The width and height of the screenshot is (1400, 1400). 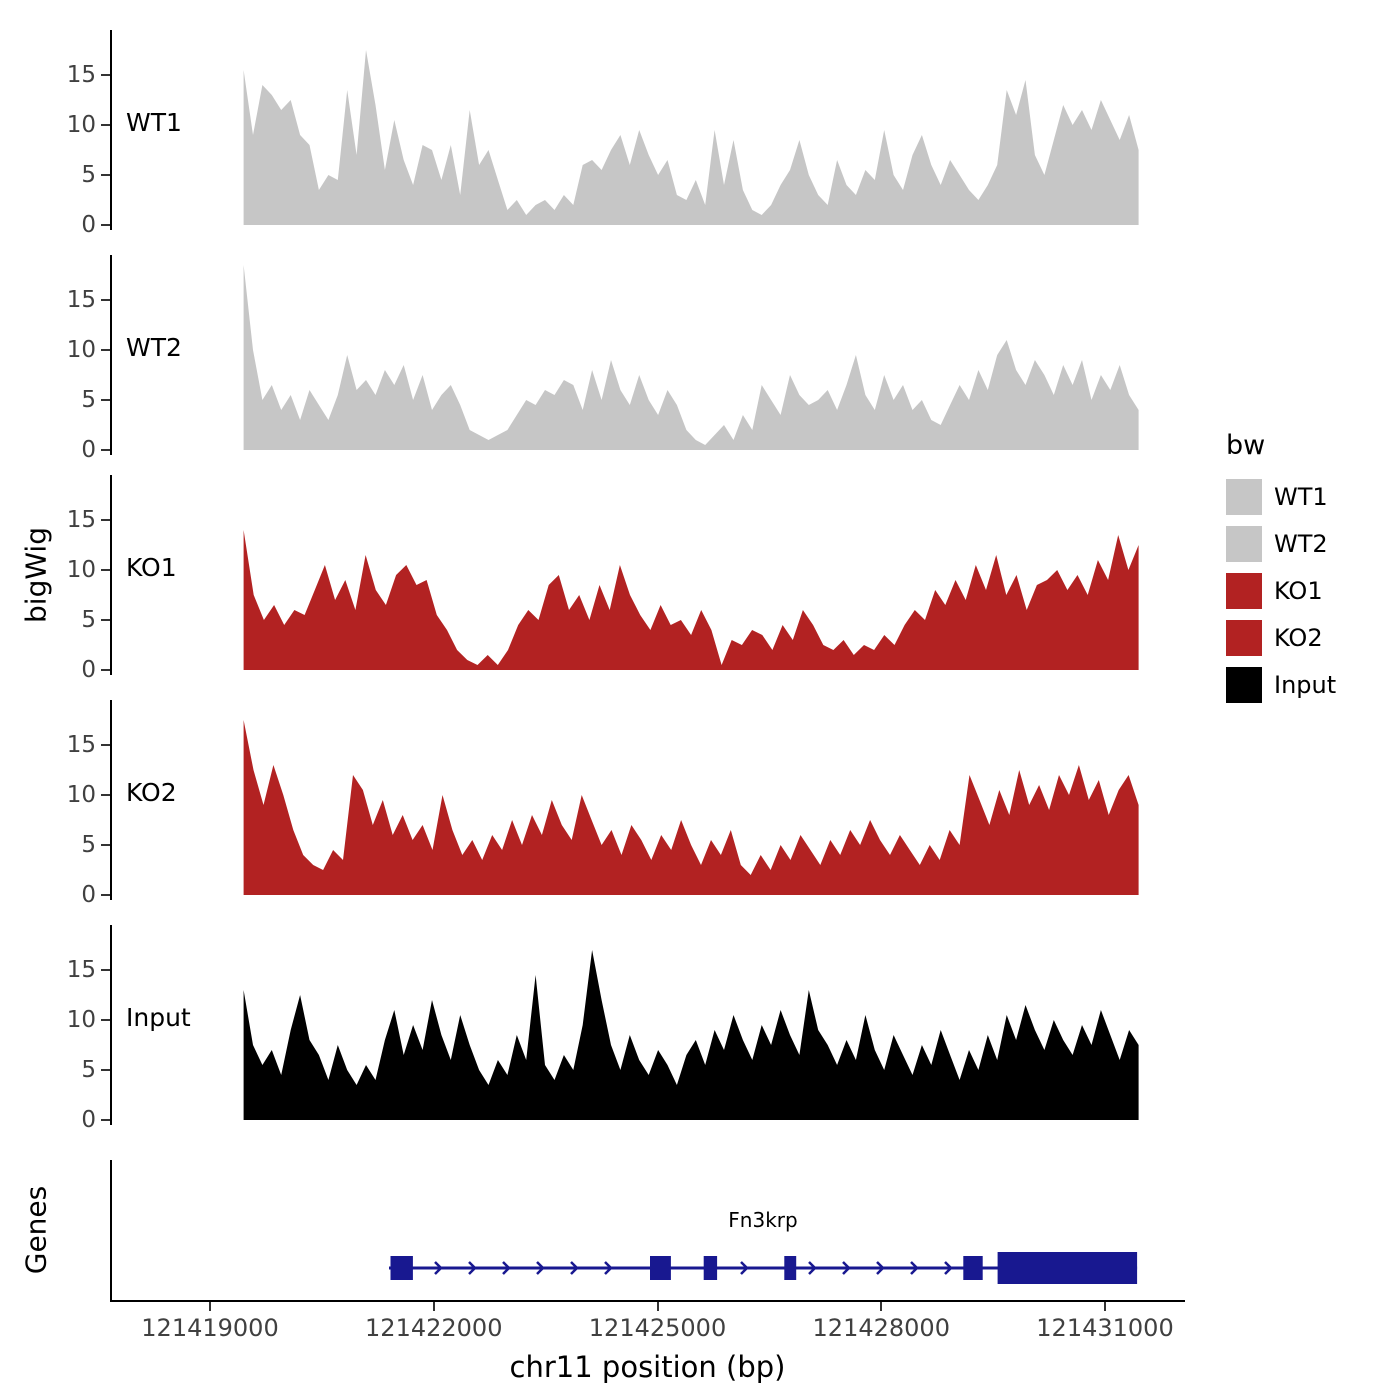 I want to click on coverage-area-wt2, so click(x=691, y=357).